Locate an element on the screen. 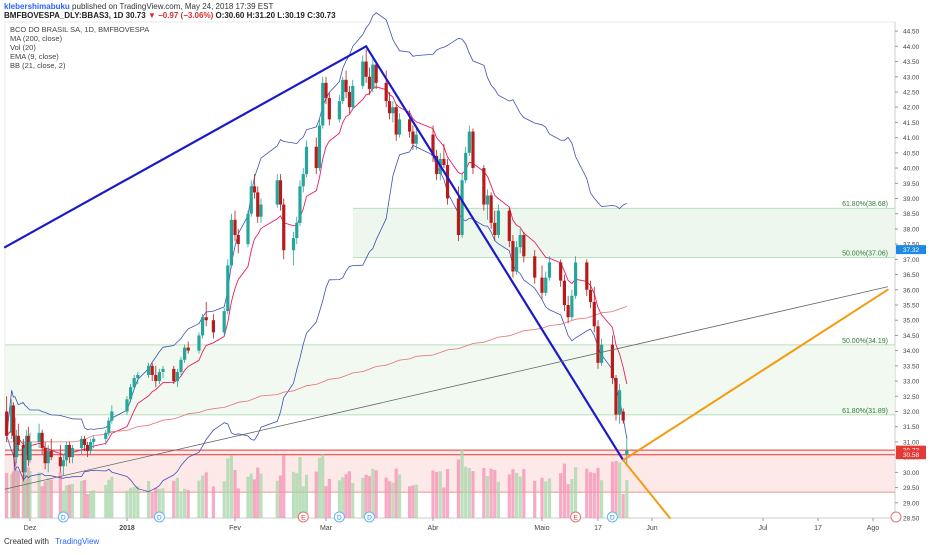  y-tick-label: 42.50 is located at coordinates (911, 92).